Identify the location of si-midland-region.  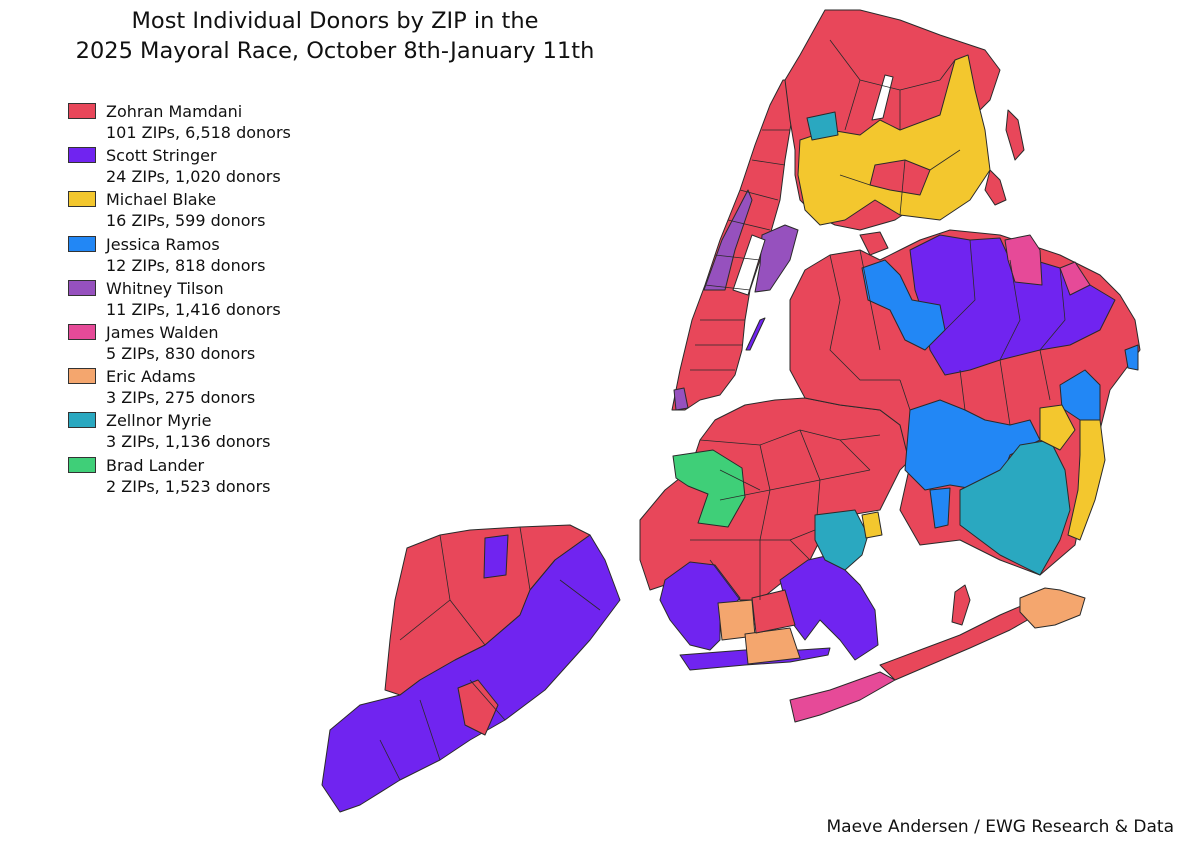
(471, 673).